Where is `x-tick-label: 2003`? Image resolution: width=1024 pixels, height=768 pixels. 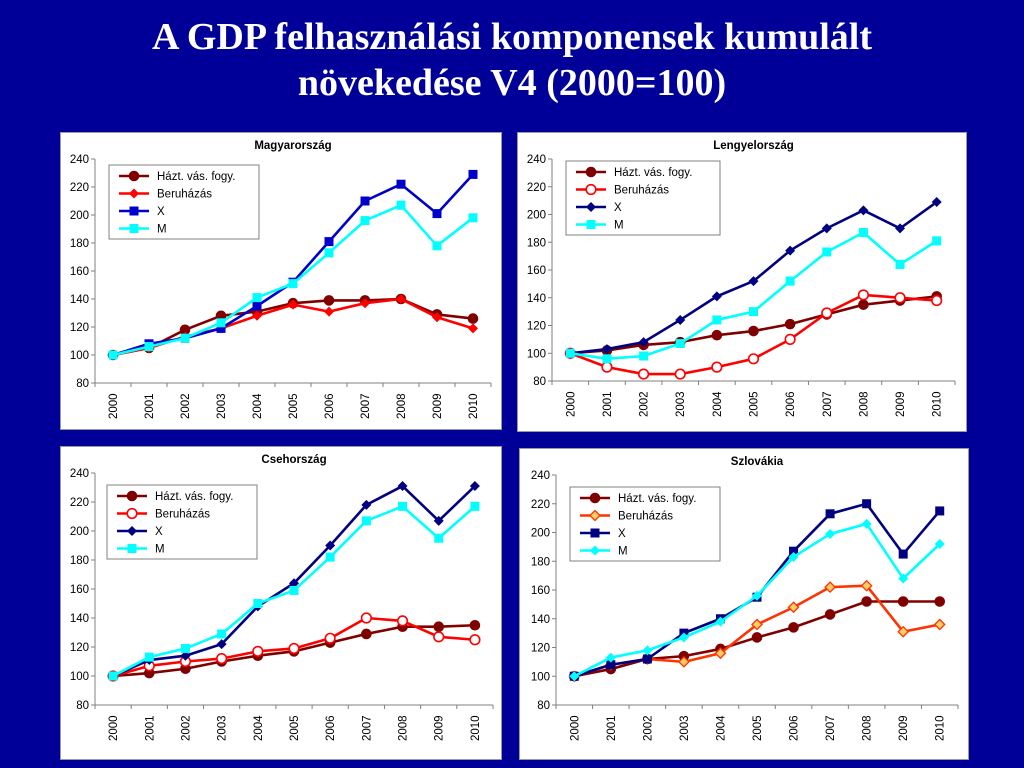
x-tick-label: 2003 is located at coordinates (685, 728).